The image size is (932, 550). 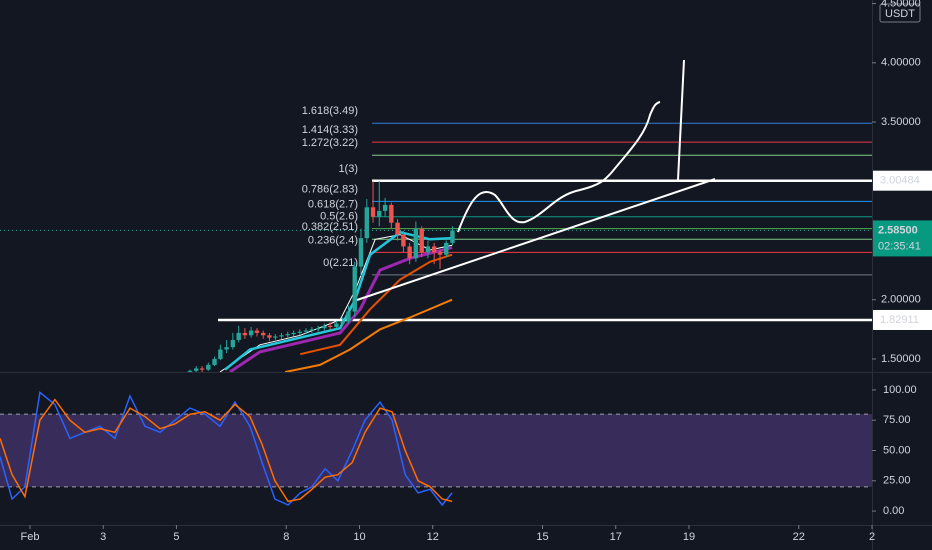 I want to click on fib-label: 1.618(3.49), so click(x=330, y=111).